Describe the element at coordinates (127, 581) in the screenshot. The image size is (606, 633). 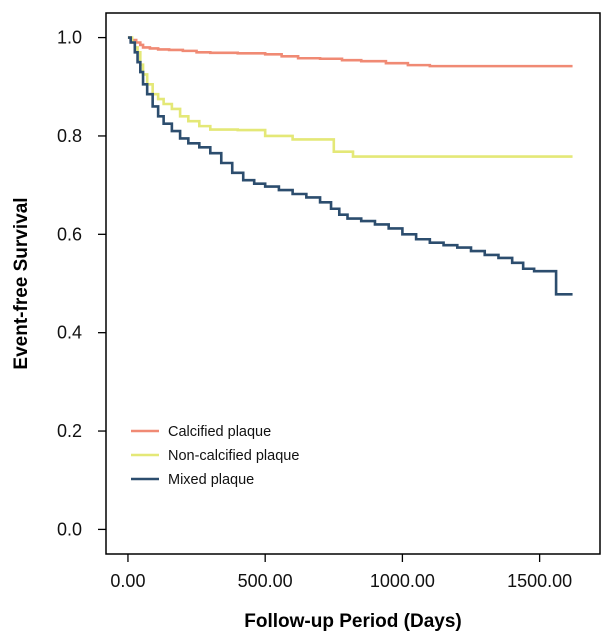
I see `x-tick-label: 0.00` at that location.